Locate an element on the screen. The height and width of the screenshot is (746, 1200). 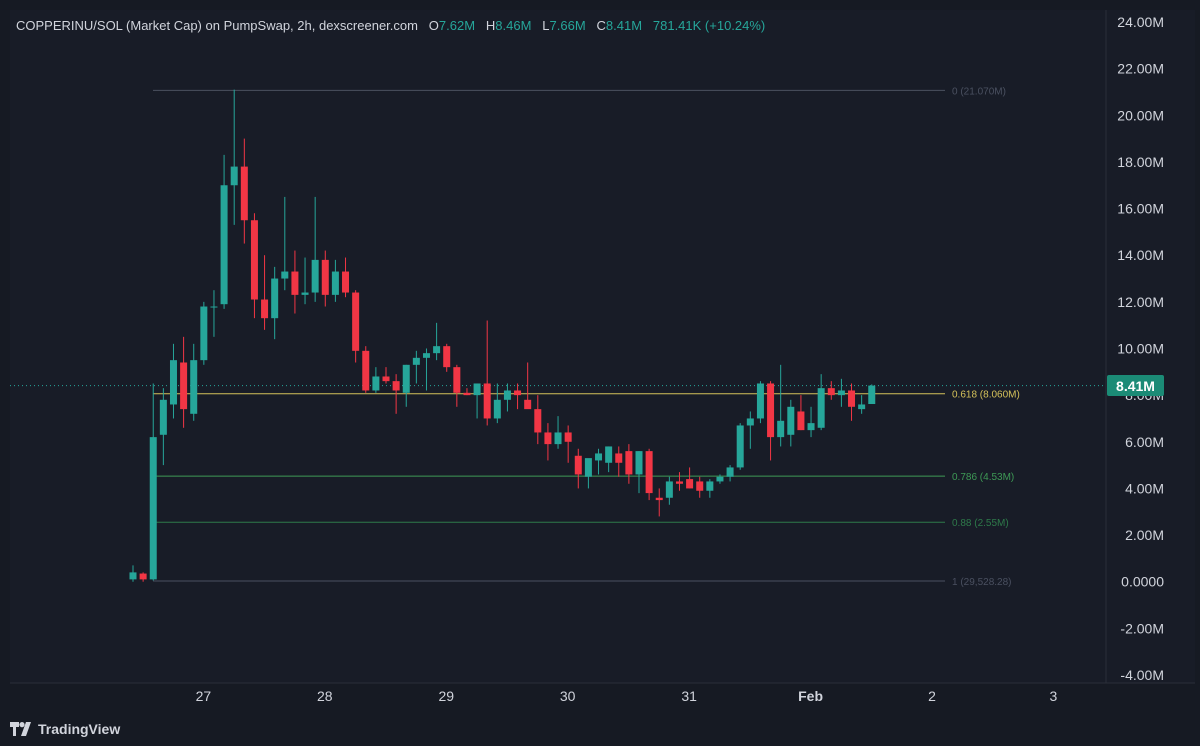
y-tick-label: -4.00M is located at coordinates (1142, 675).